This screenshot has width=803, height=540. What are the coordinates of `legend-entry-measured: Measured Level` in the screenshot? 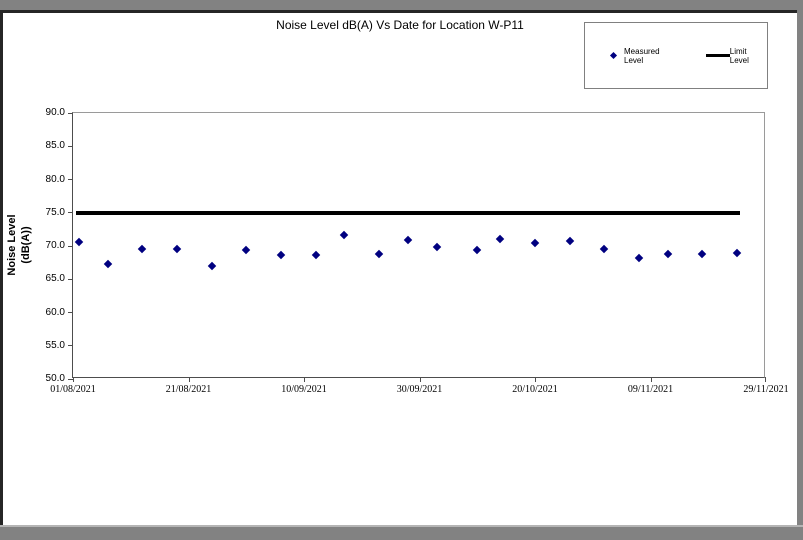 It's located at (644, 55).